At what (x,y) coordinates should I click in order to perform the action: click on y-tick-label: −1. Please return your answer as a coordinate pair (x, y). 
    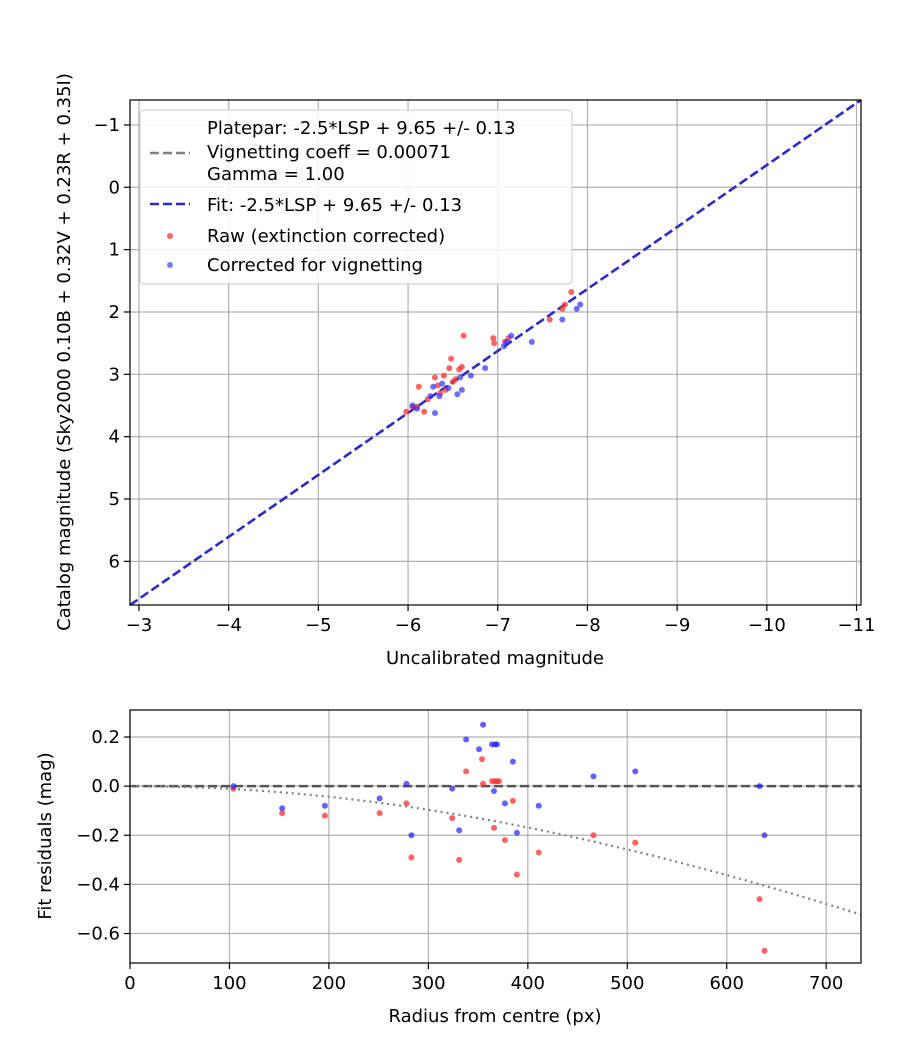
    Looking at the image, I should click on (106, 125).